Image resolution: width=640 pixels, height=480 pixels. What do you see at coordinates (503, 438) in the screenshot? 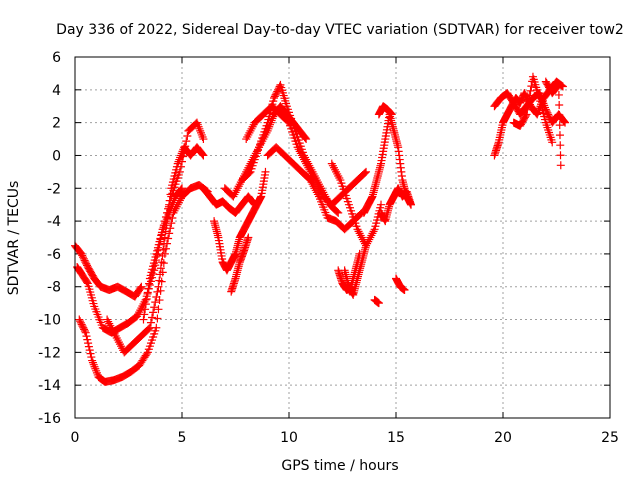
I see `x-tick-label: 20` at bounding box center [503, 438].